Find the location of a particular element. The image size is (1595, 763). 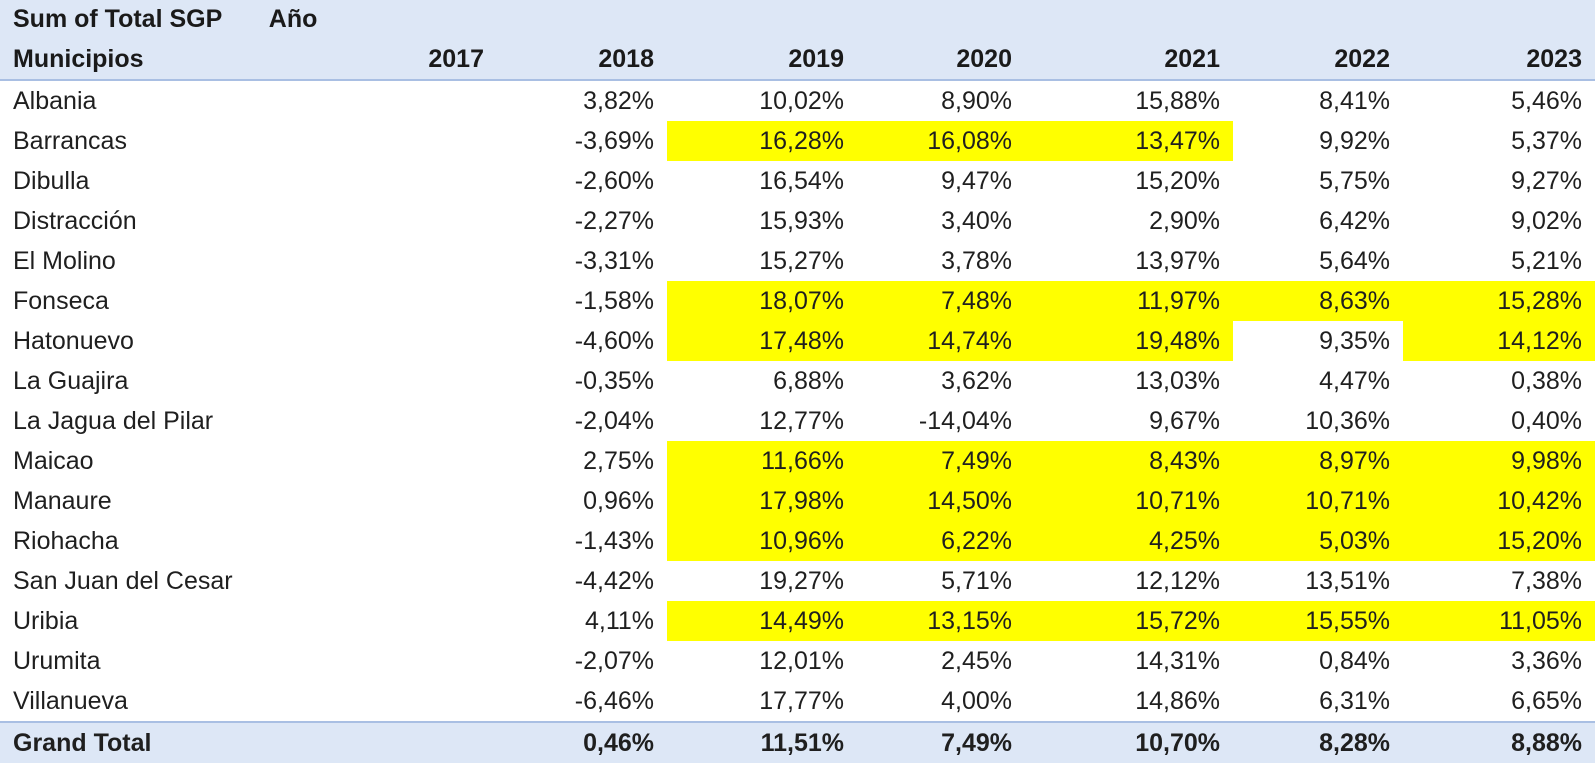

column-field-label: Año is located at coordinates (293, 19).